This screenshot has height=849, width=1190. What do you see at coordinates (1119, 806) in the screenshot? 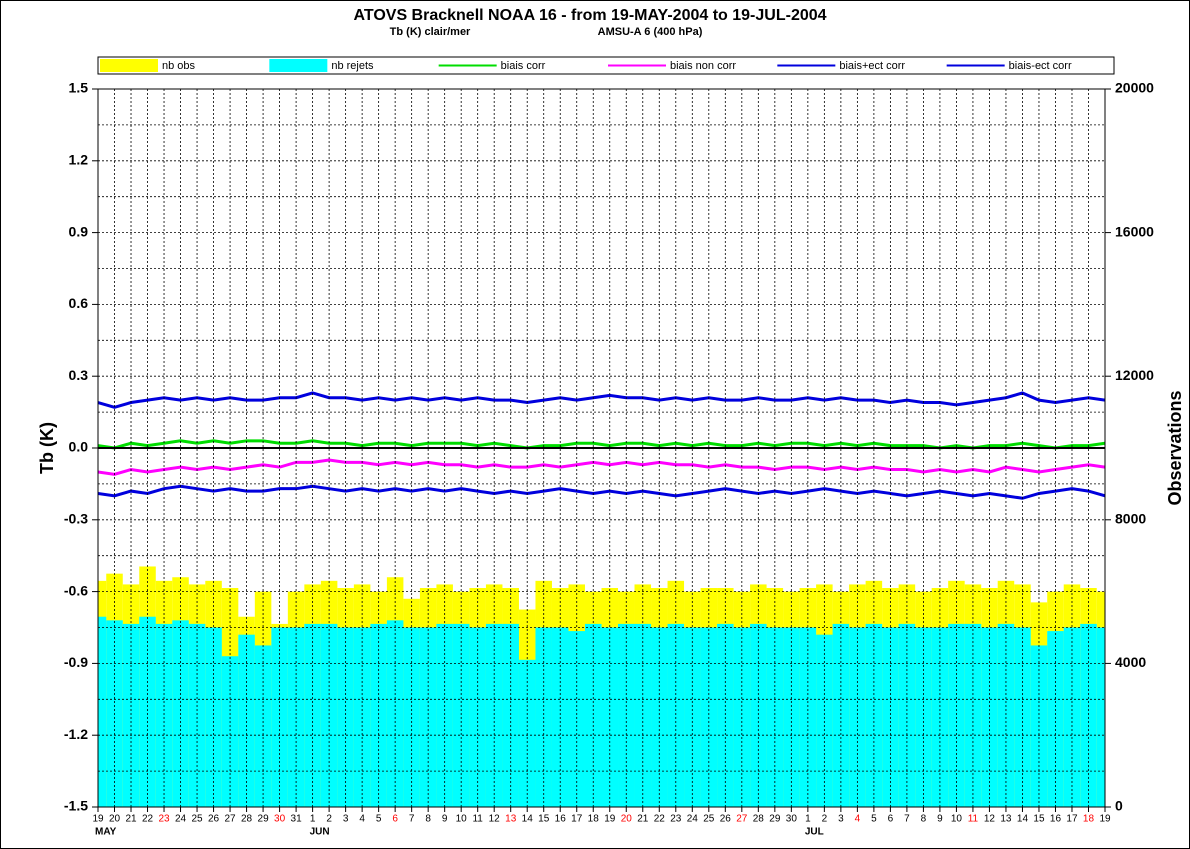
I see `y2-tick-label: 0` at bounding box center [1119, 806].